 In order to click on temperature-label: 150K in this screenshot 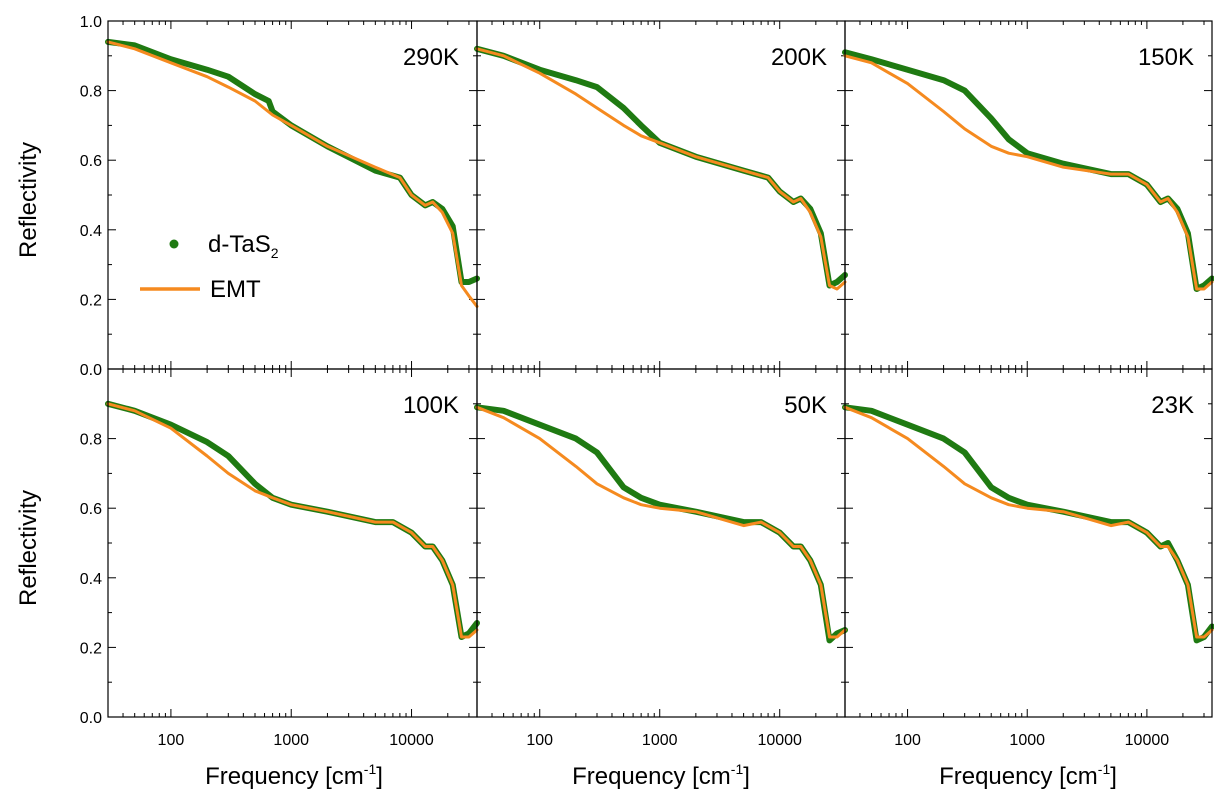, I will do `click(1166, 57)`.